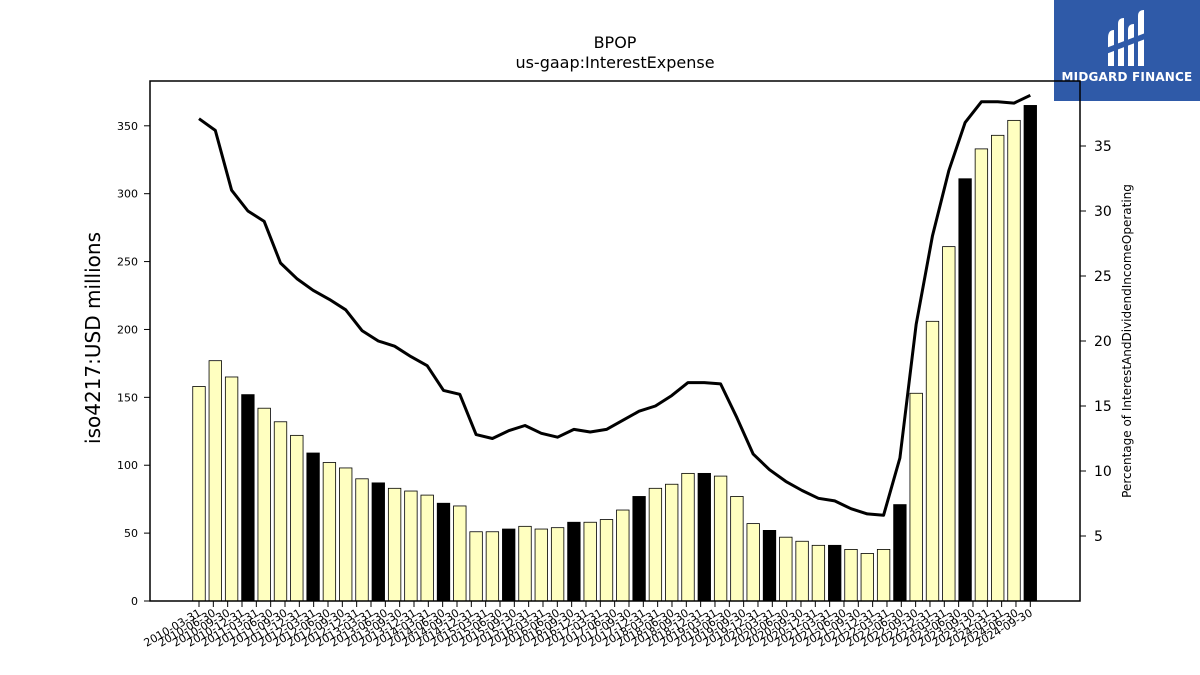 This screenshot has height=675, width=1200. I want to click on y-tick-label: 300, so click(127, 194).